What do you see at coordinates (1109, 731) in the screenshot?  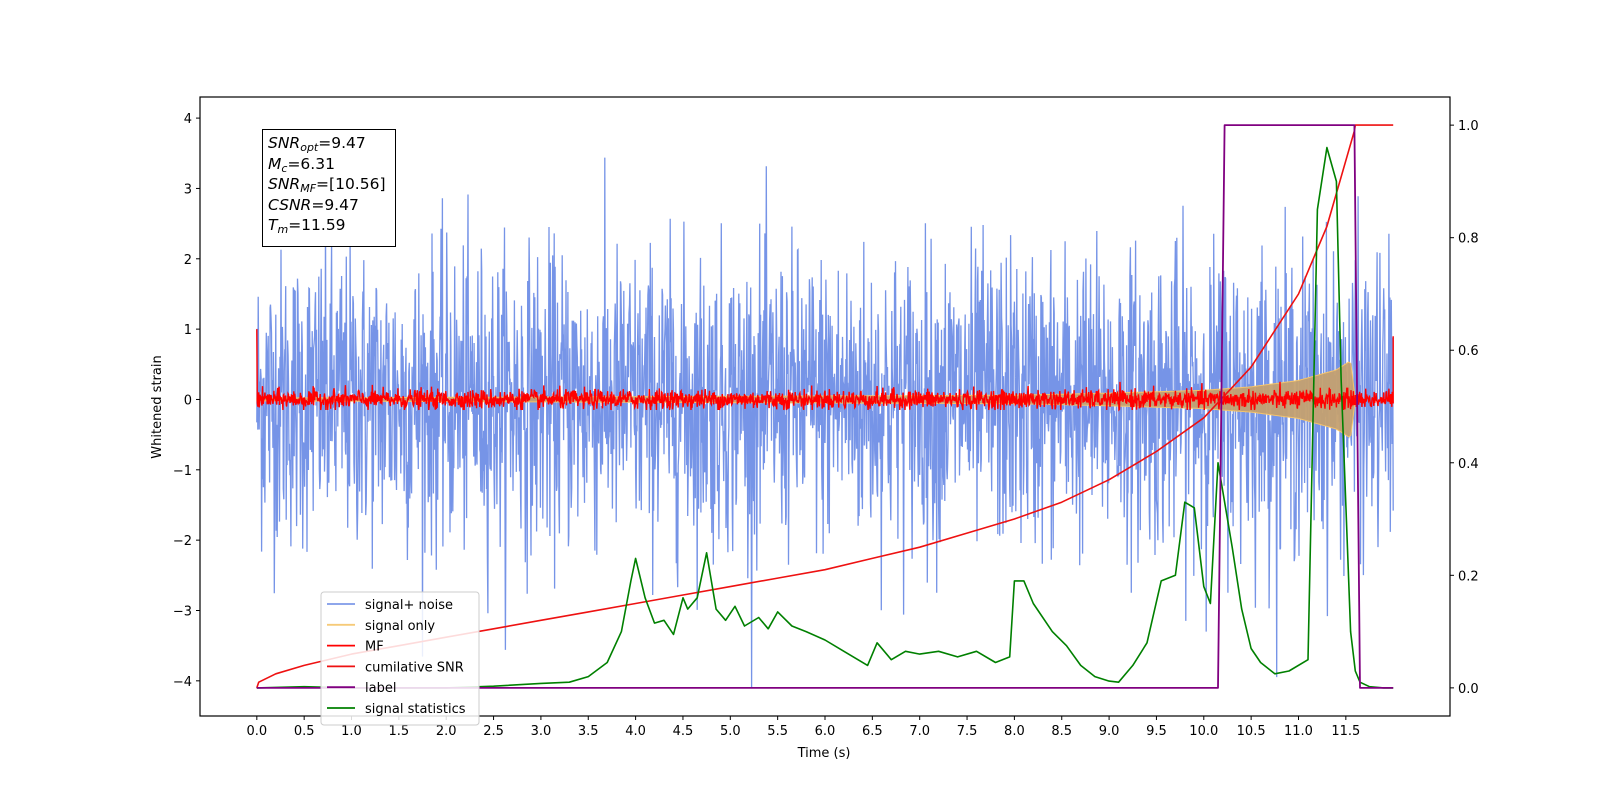 I see `x-tick-label: 9.0` at bounding box center [1109, 731].